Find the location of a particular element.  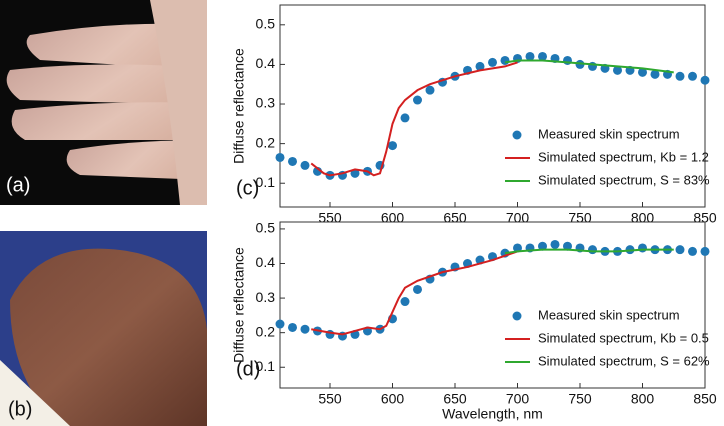

legend-label: Simulated spectrum, Kb = 0.5 is located at coordinates (623, 337).